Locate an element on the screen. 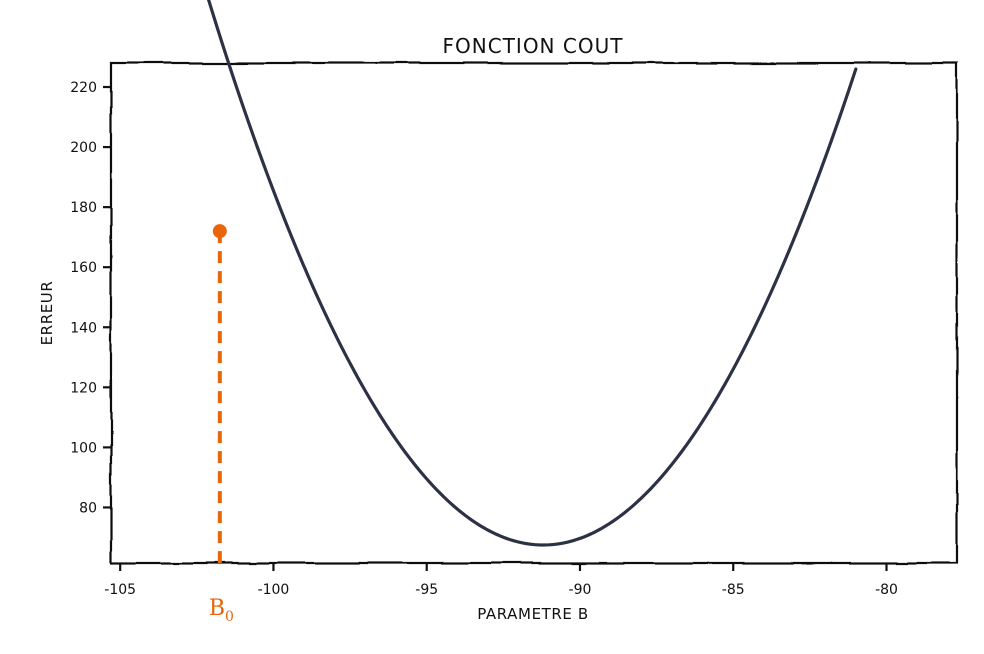  y-axis: 80 100 120 140 160 180 200 220 is located at coordinates (90, 298).